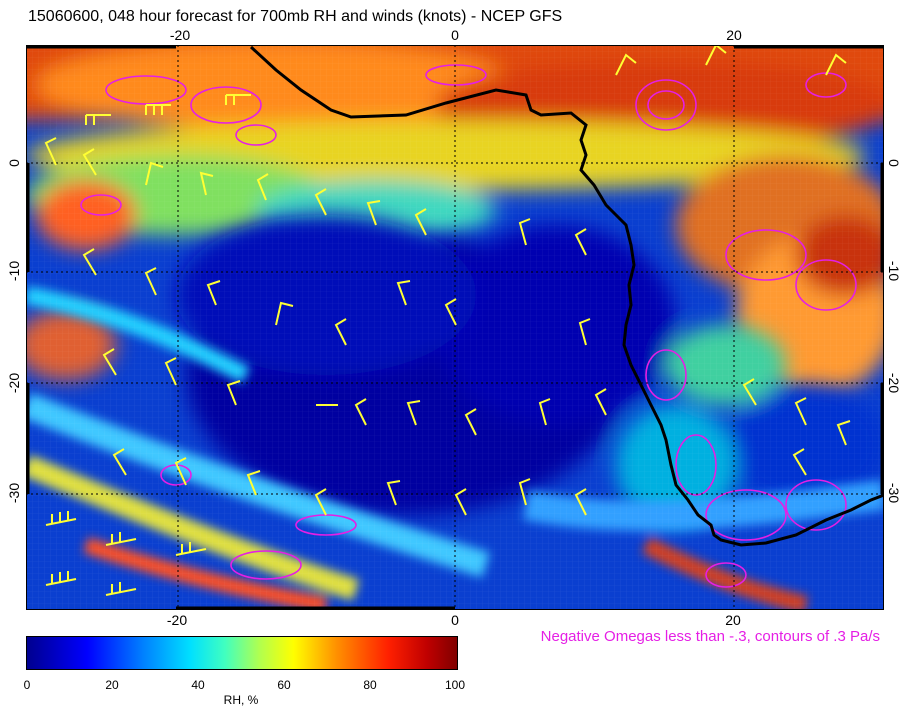  What do you see at coordinates (14, 163) in the screenshot?
I see `lat-tick-left: 0` at bounding box center [14, 163].